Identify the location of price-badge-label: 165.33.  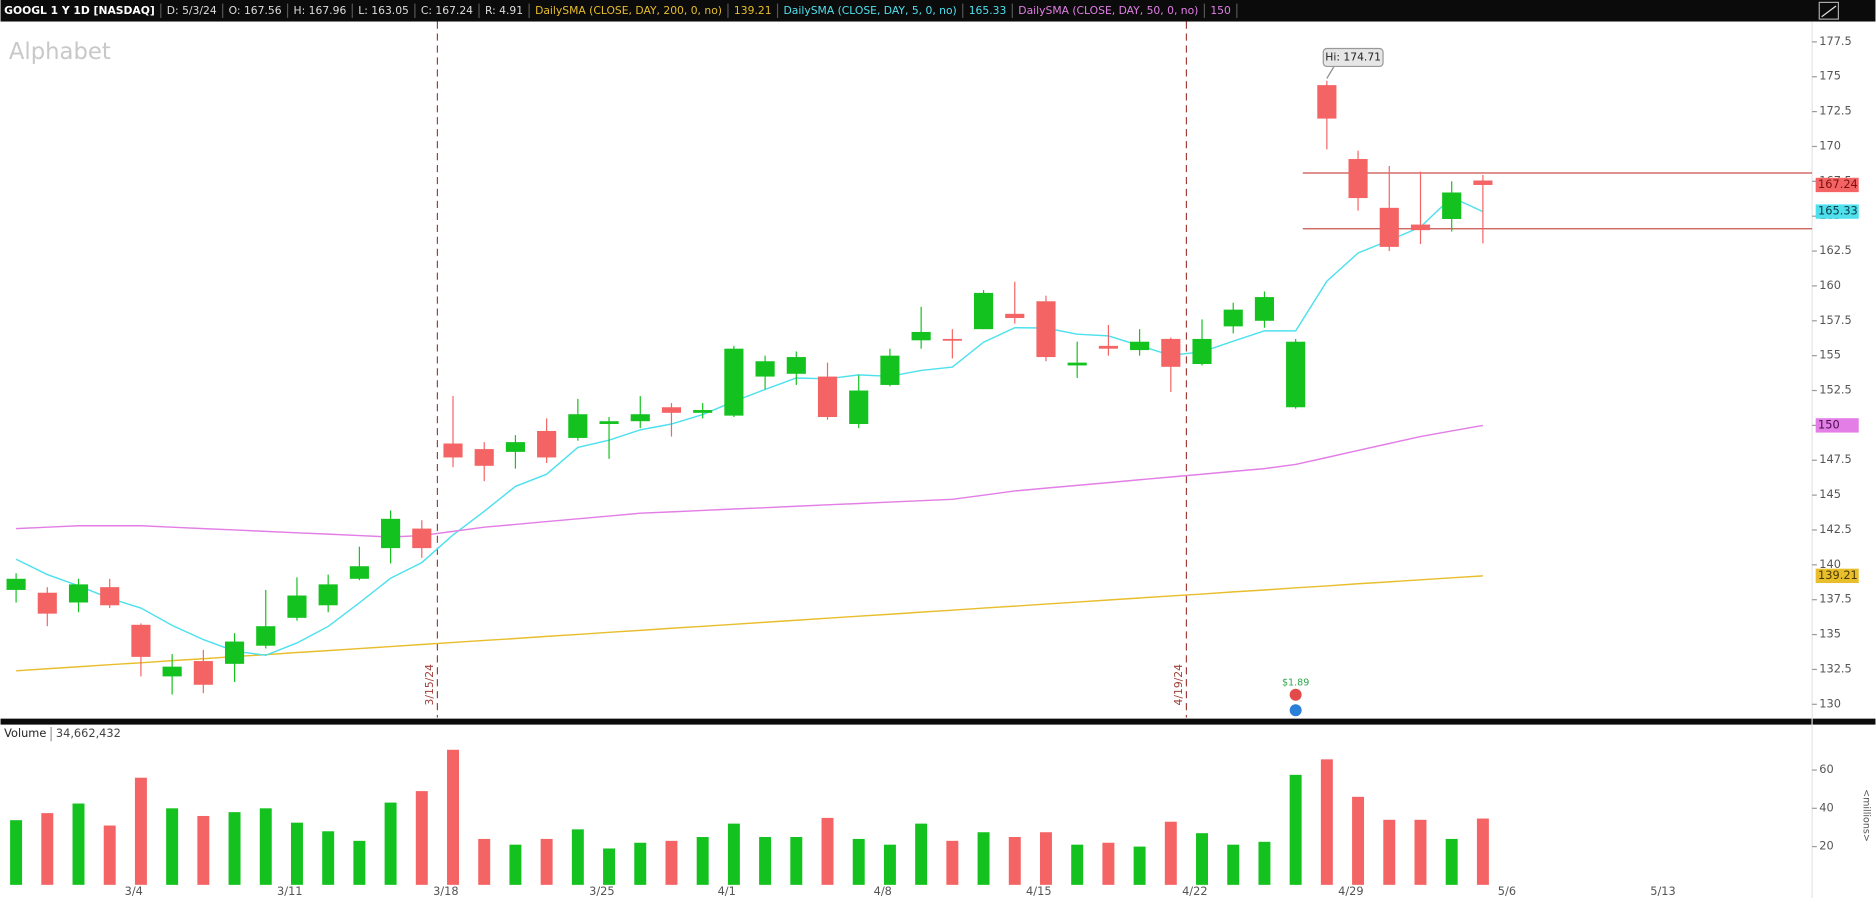
(1838, 211).